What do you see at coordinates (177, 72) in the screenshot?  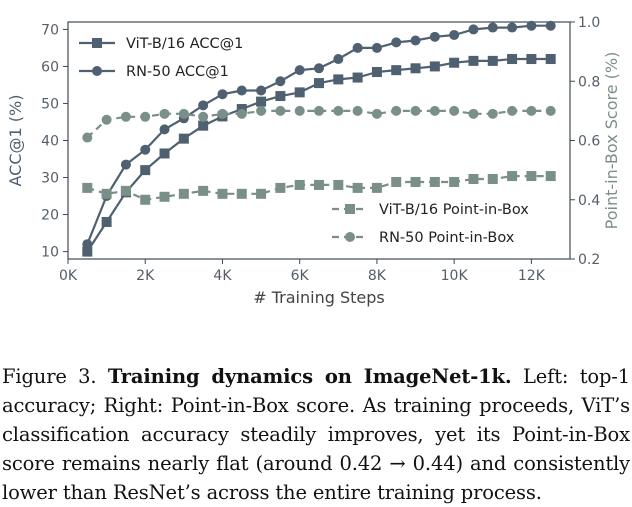 I see `legend-label: RN-50 ACC@1` at bounding box center [177, 72].